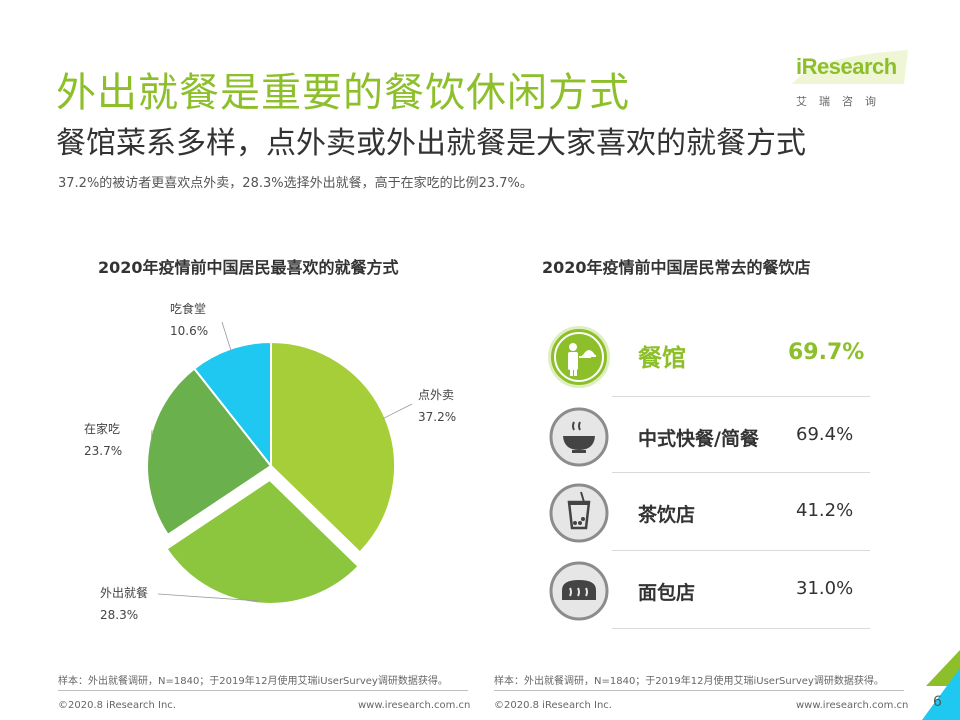 The width and height of the screenshot is (960, 720). I want to click on pie-slice-label: 点外卖 37.2%, so click(437, 406).